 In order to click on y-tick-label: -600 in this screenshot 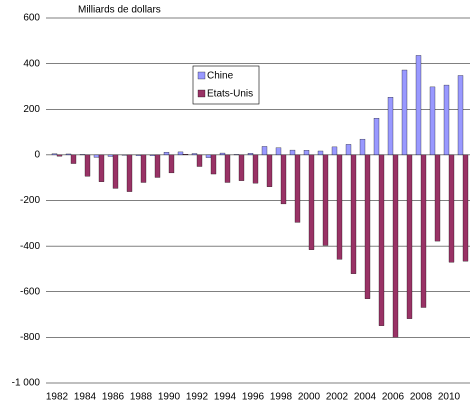, I will do `click(30, 291)`.